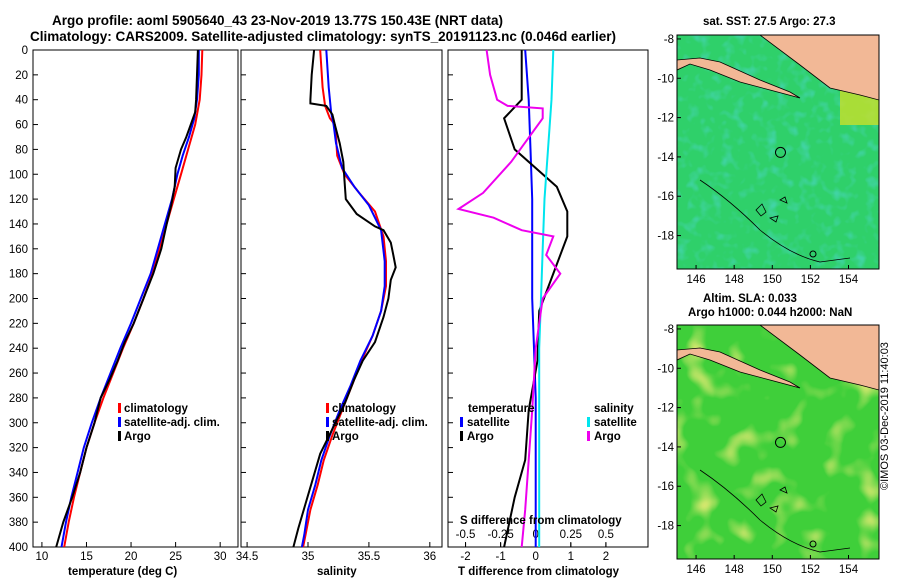  What do you see at coordinates (131, 557) in the screenshot?
I see `x-tick-label: 20` at bounding box center [131, 557].